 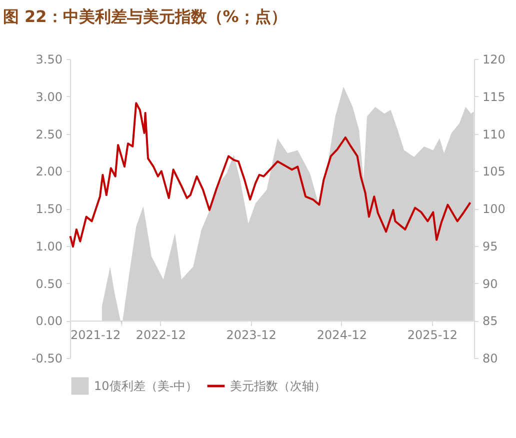 I want to click on y2-tick-label: 115, so click(x=494, y=97).